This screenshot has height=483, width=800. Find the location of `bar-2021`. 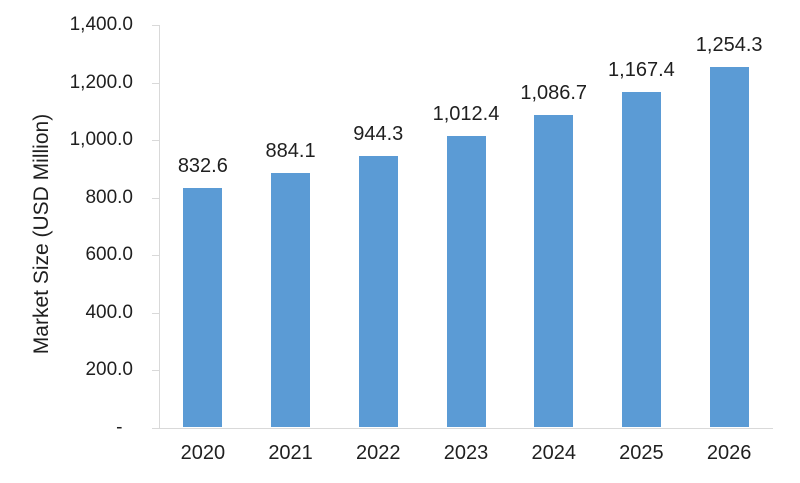

bar-2021 is located at coordinates (291, 300).